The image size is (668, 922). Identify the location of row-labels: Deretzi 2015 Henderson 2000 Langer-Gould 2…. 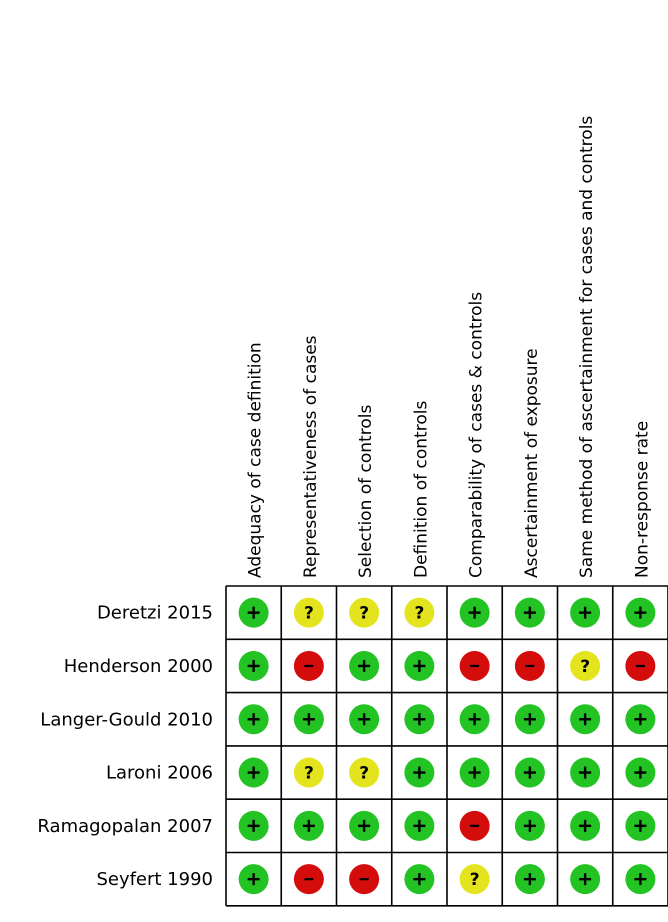
(125, 747).